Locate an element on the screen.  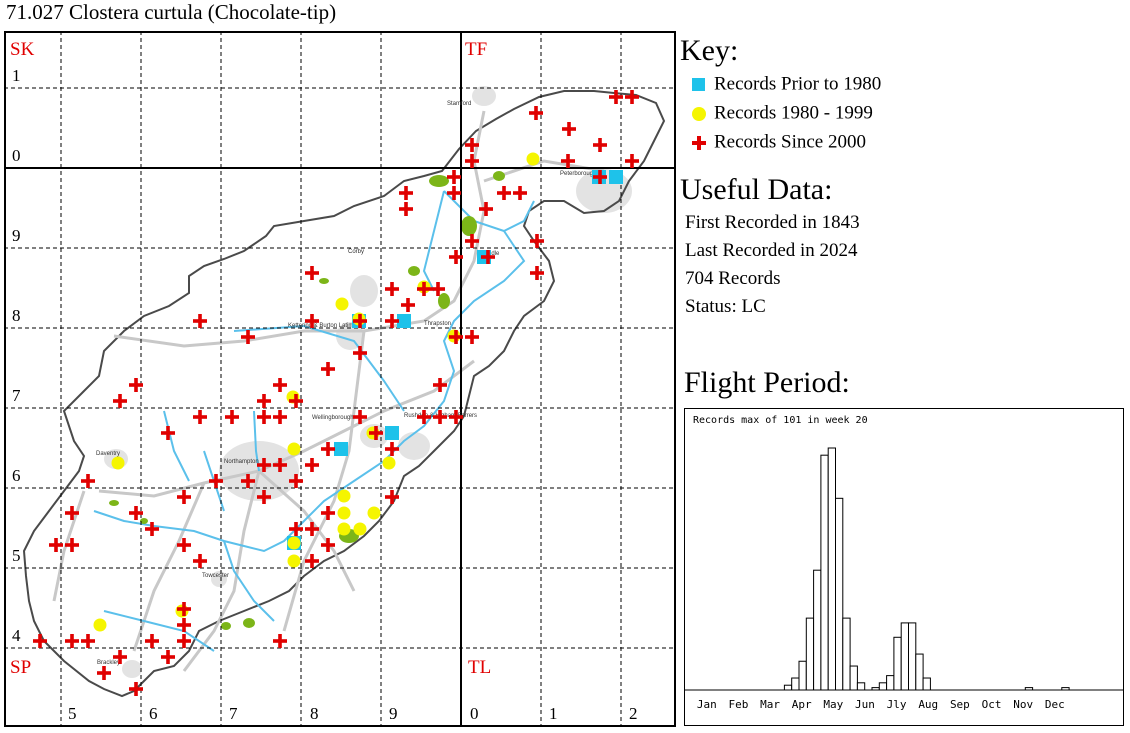
place-label: Kettering & Burton Latimer is located at coordinates (323, 326).